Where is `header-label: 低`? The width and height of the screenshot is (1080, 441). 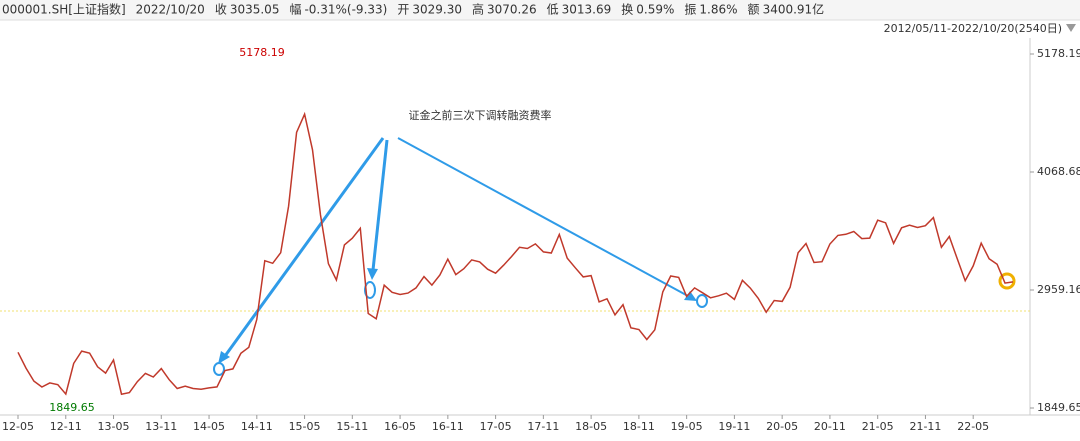 header-label: 低 is located at coordinates (553, 10).